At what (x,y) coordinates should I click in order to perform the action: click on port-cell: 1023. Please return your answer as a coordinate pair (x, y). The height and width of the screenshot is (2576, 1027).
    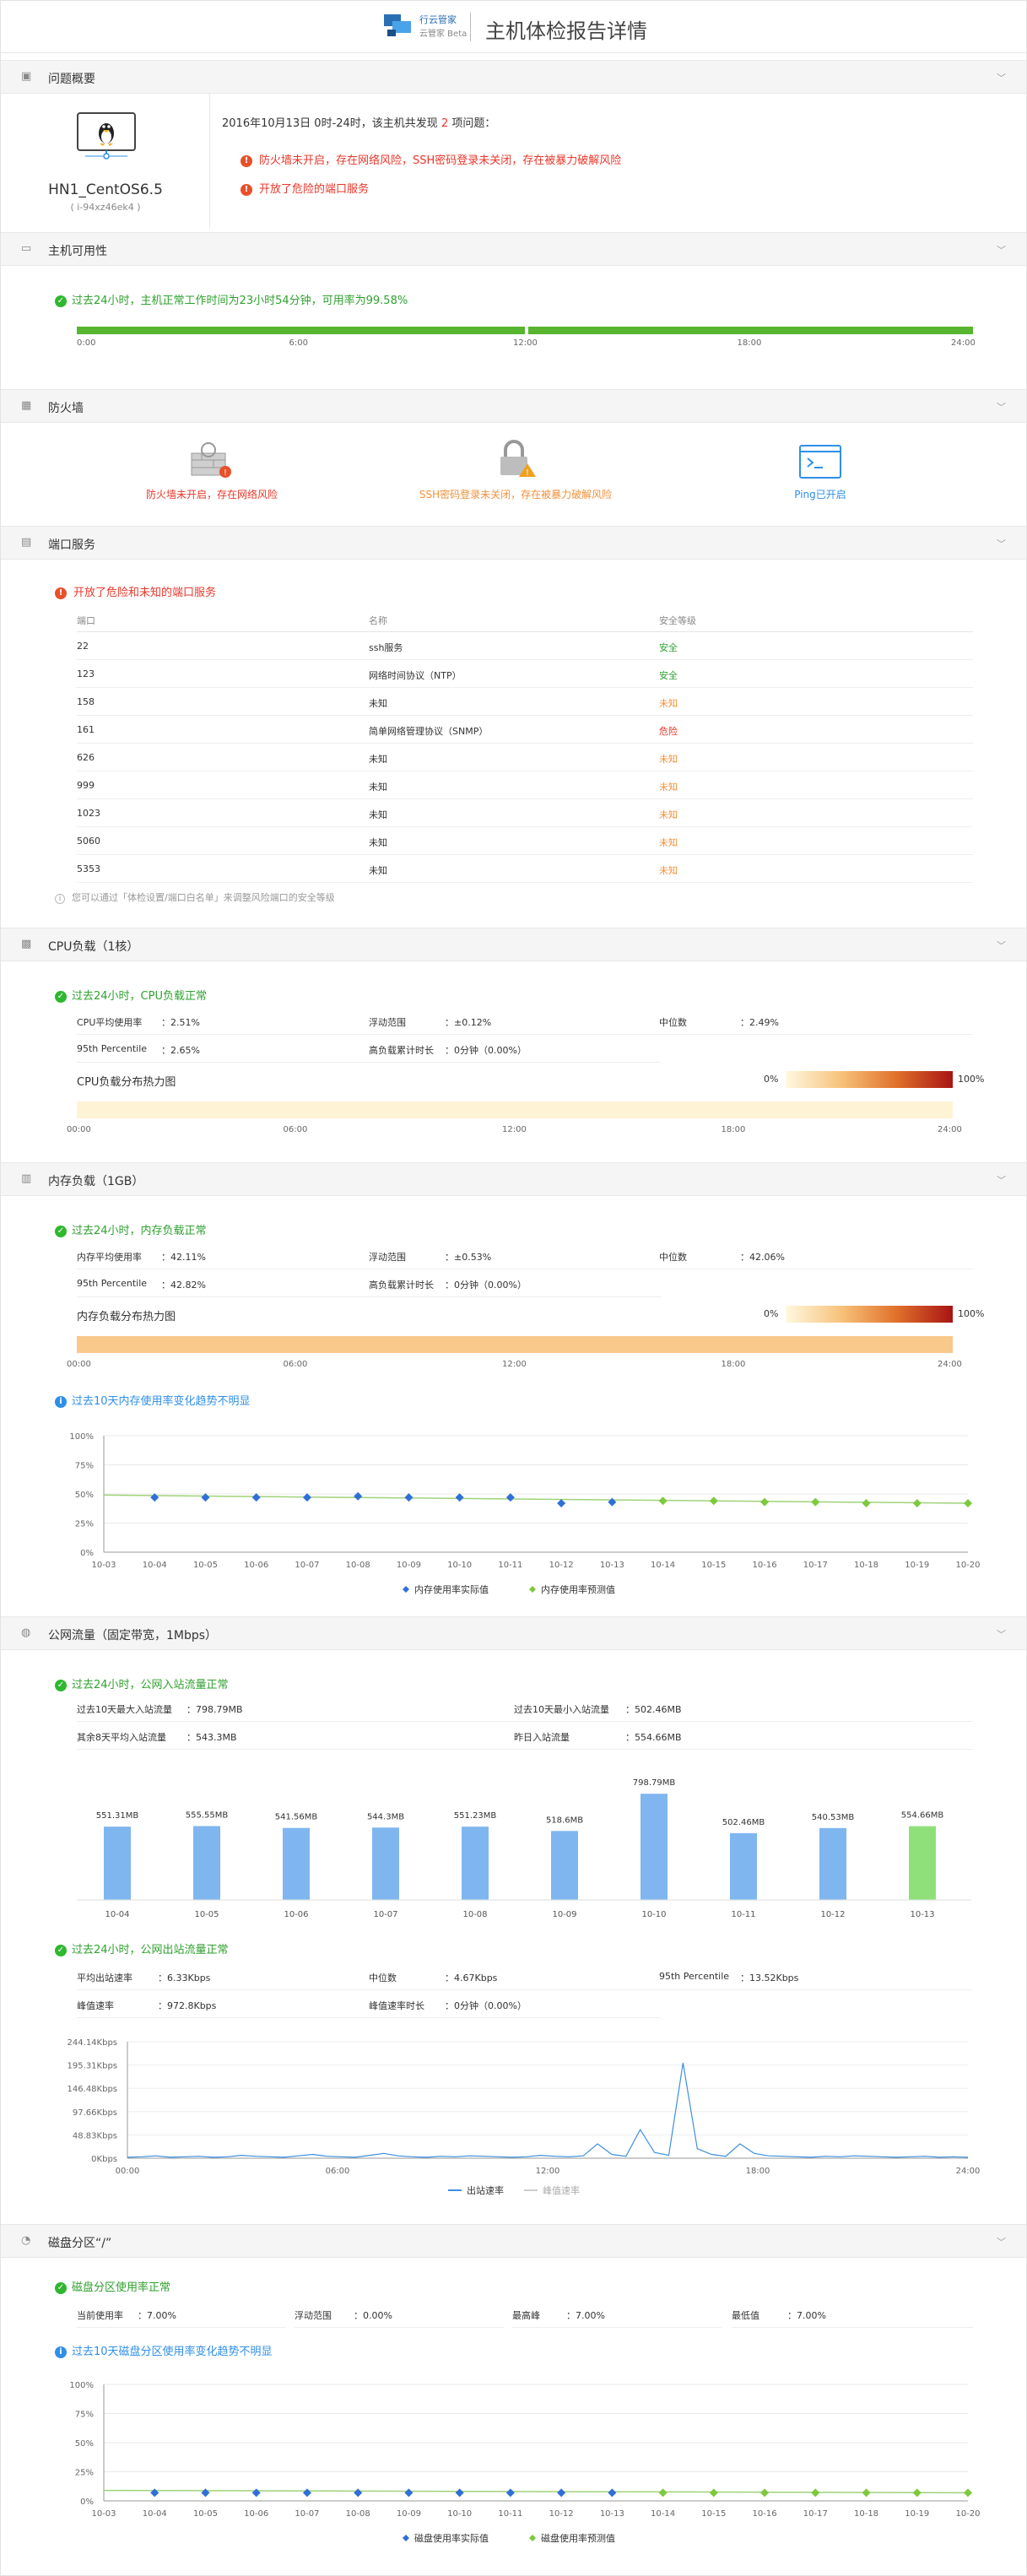
    Looking at the image, I should click on (88, 813).